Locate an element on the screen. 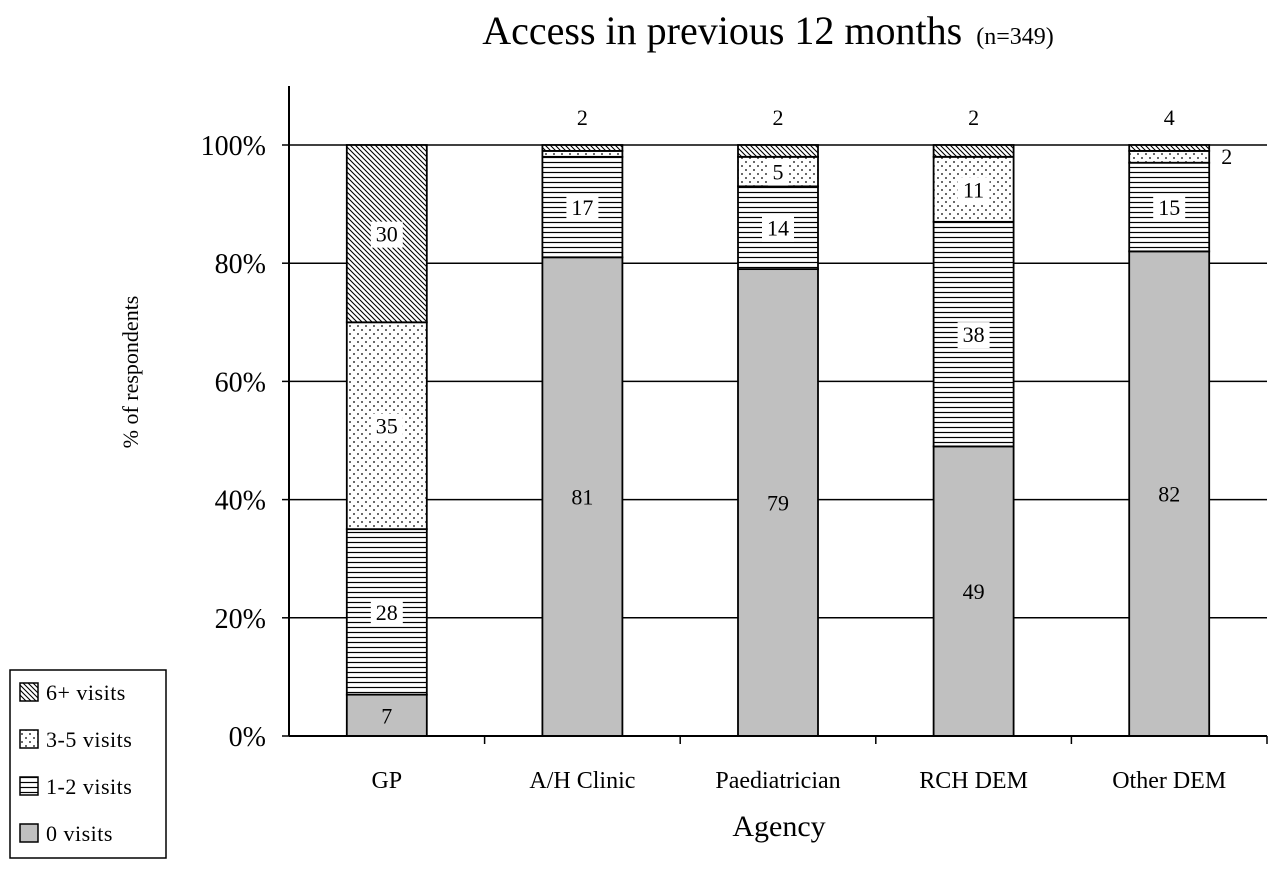  data-label: 49 is located at coordinates (974, 591).